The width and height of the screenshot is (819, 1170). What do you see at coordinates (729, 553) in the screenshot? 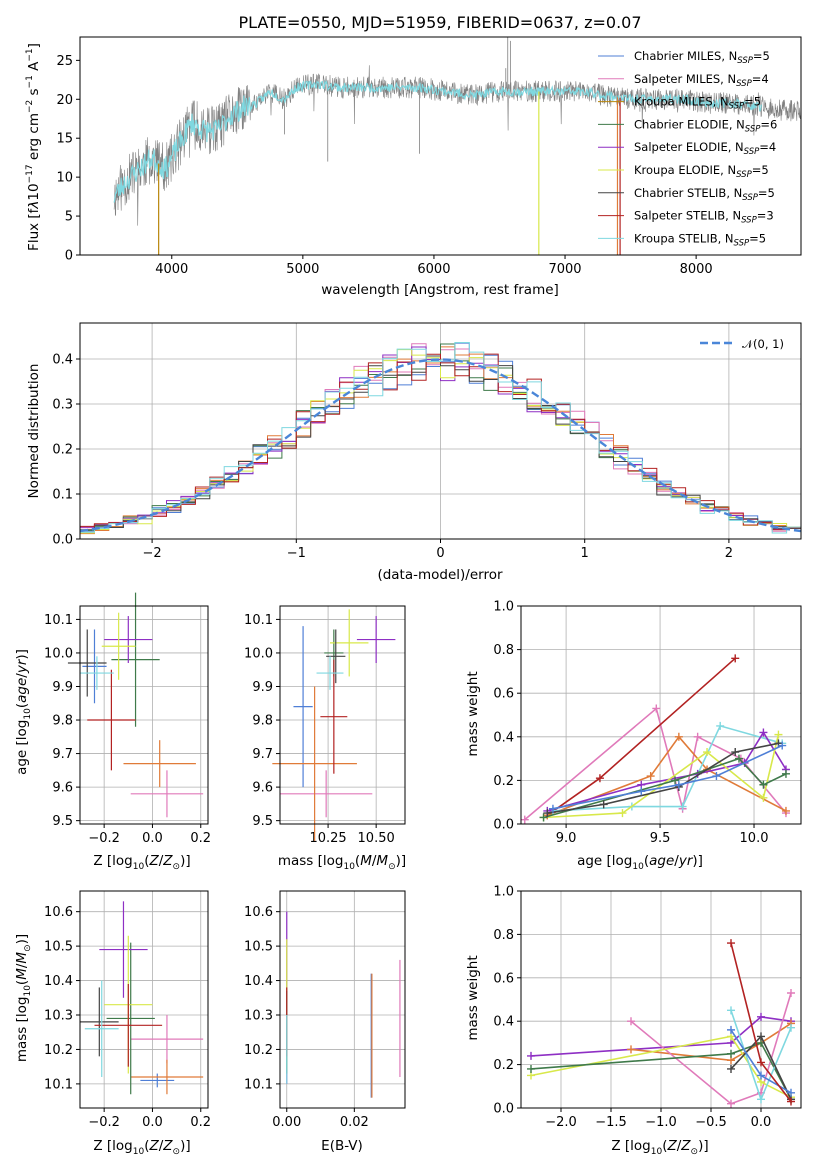
I see `x-tick-label: 2` at bounding box center [729, 553].